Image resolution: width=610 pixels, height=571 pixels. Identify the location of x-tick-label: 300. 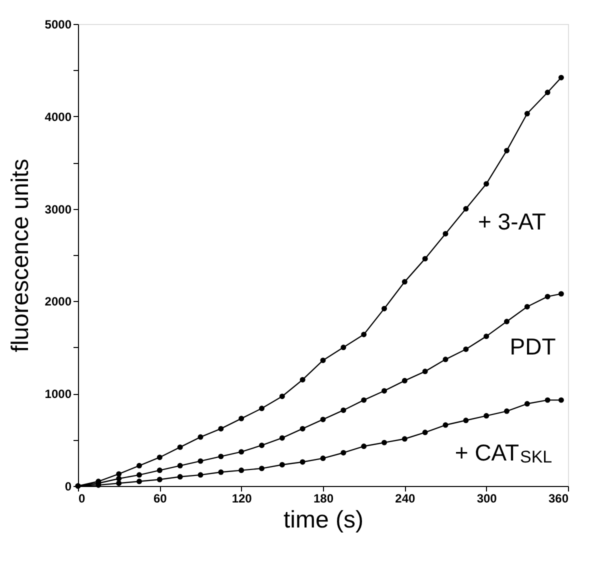
(487, 499).